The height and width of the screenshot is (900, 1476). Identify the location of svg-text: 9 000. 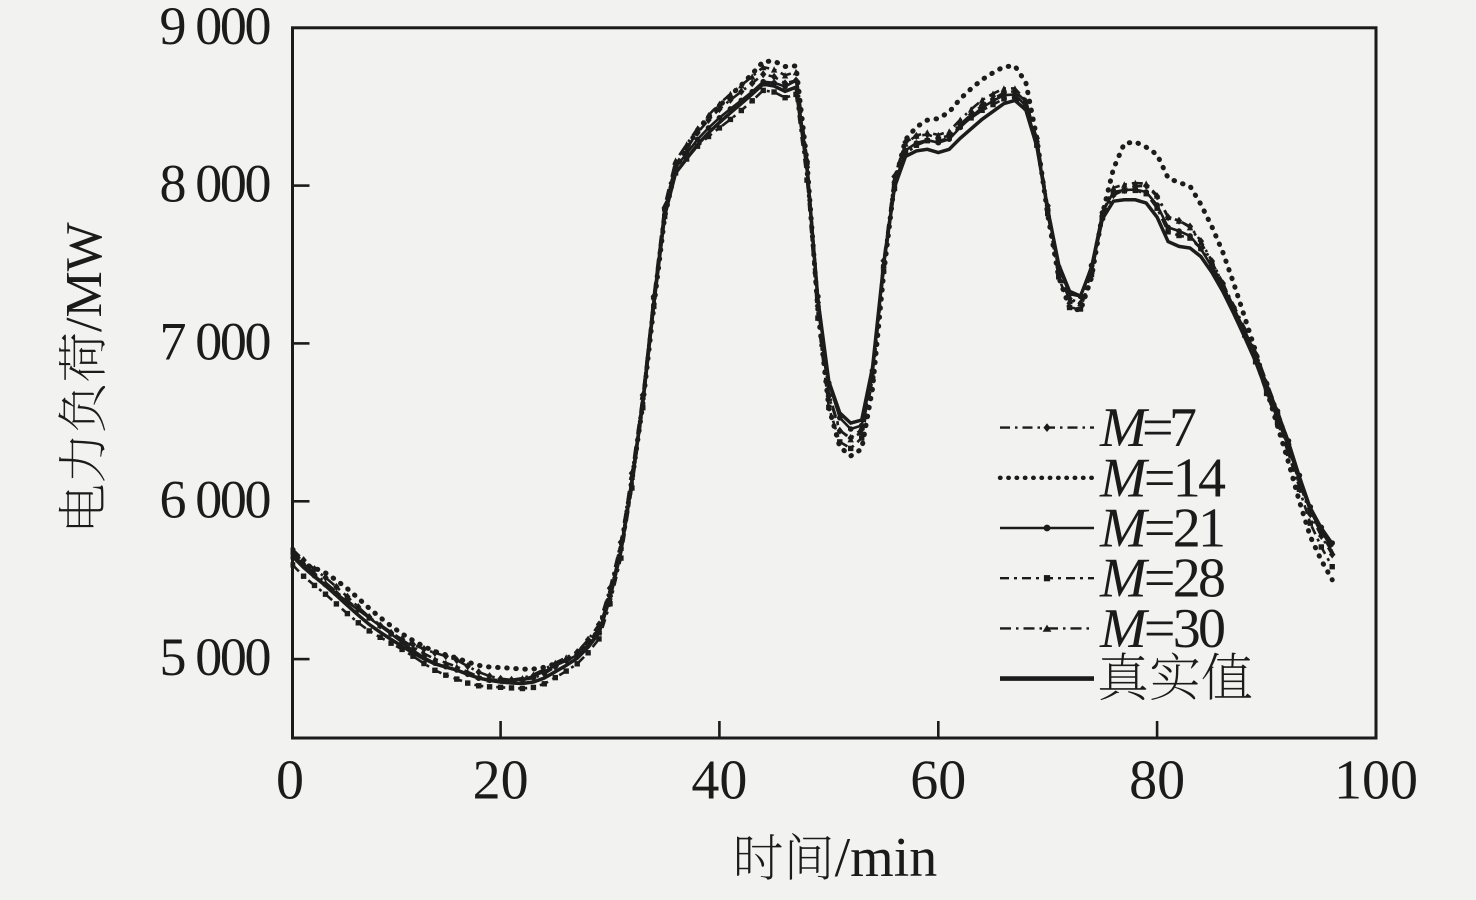
(216, 28).